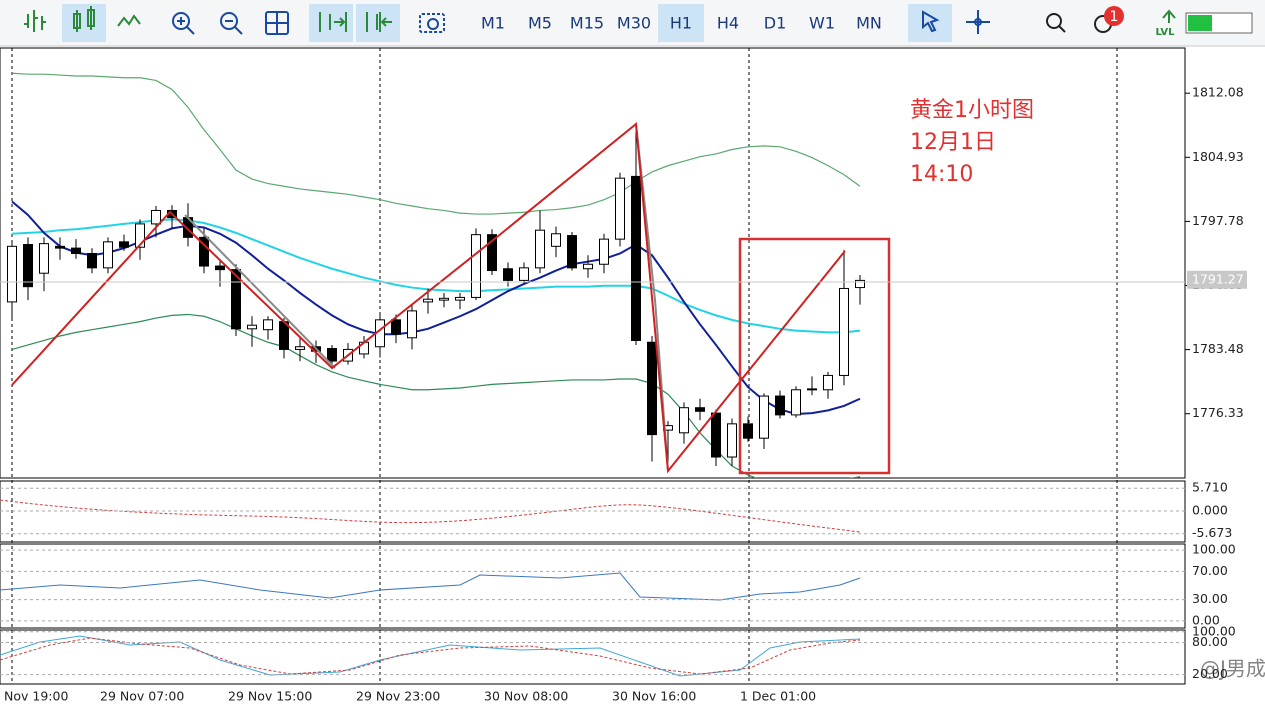  What do you see at coordinates (1210, 510) in the screenshot?
I see `y-tick-label: 0.000` at bounding box center [1210, 510].